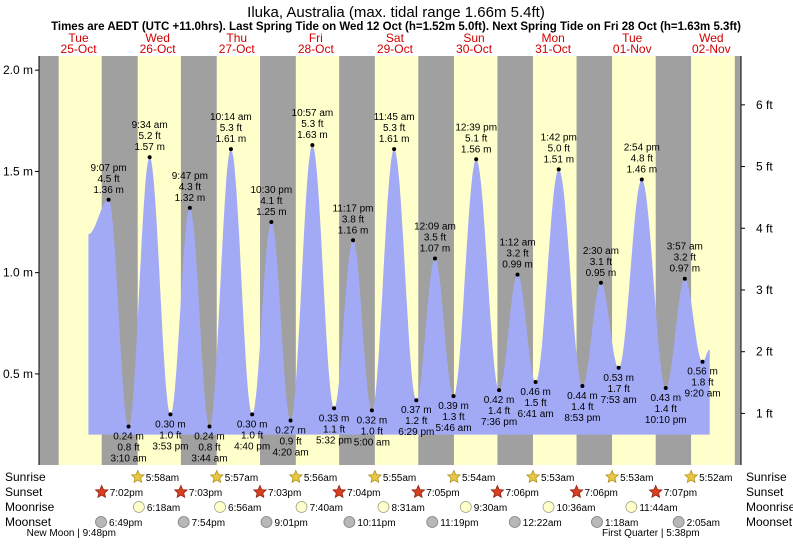 Image resolution: width=793 pixels, height=544 pixels. What do you see at coordinates (711, 49) in the screenshot?
I see `day-date: 02-Nov` at bounding box center [711, 49].